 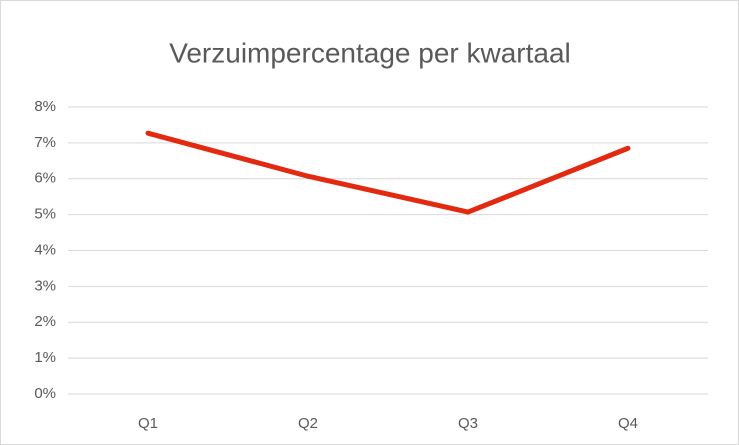 I want to click on x-tick-label: Q2, so click(x=308, y=423).